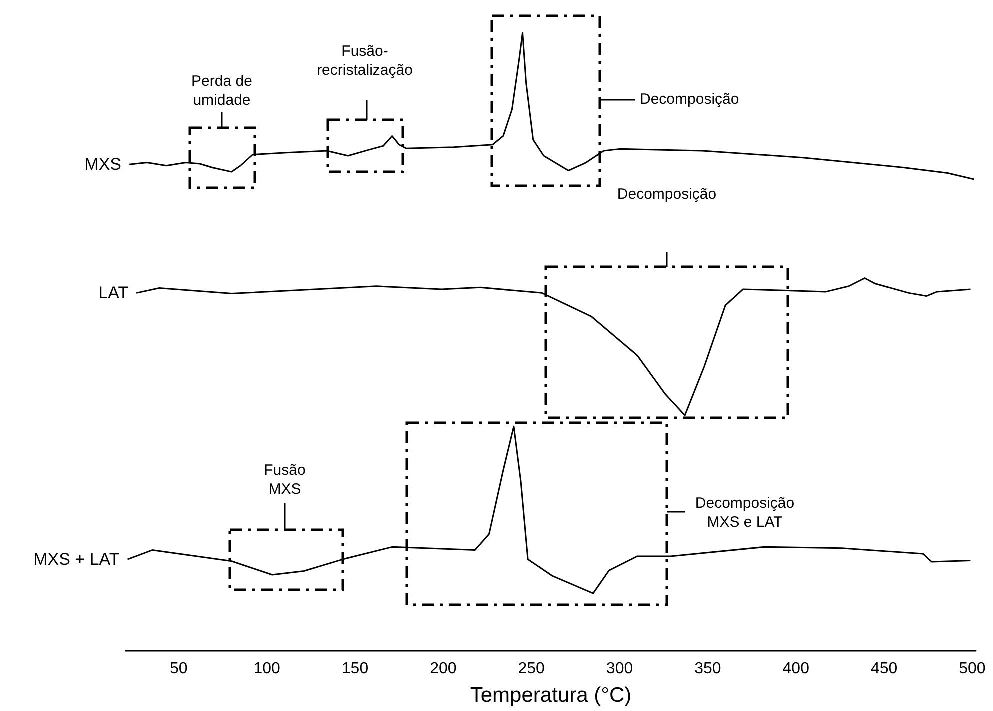  Describe the element at coordinates (179, 669) in the screenshot. I see `x-tick-label: 50` at that location.